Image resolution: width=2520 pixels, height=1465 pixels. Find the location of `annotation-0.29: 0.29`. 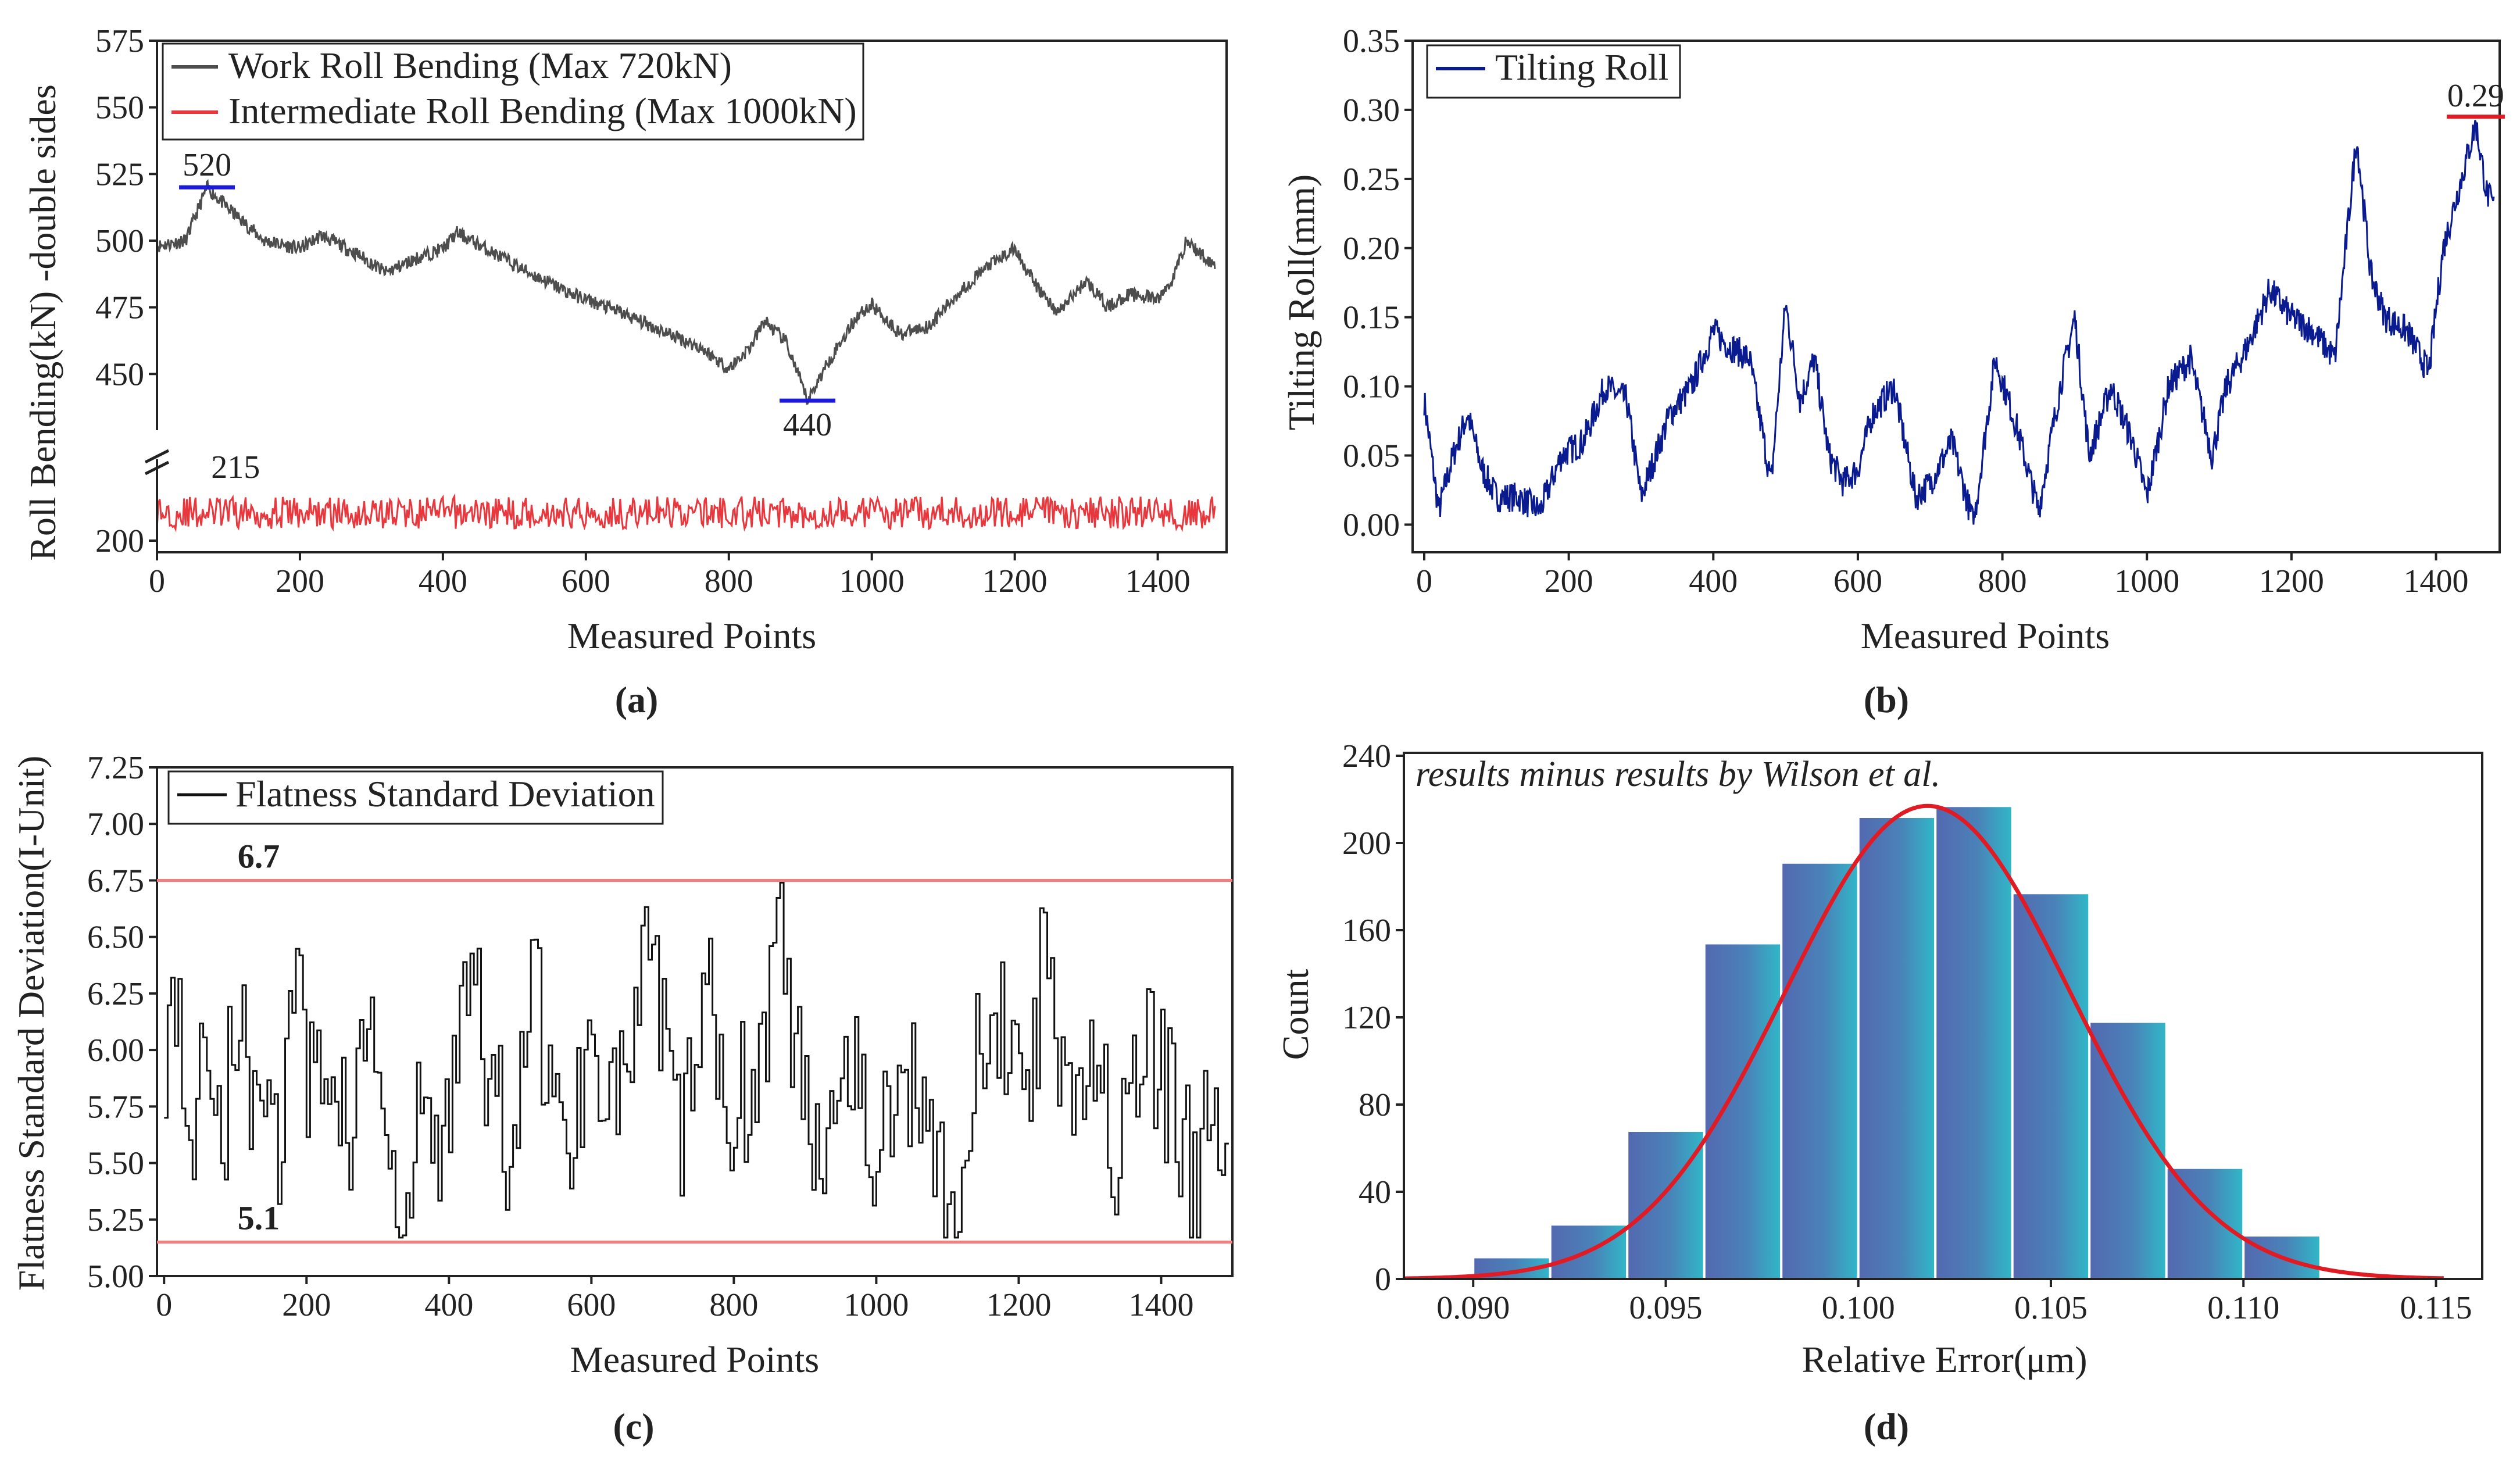

annotation-0.29: 0.29 is located at coordinates (2475, 96).